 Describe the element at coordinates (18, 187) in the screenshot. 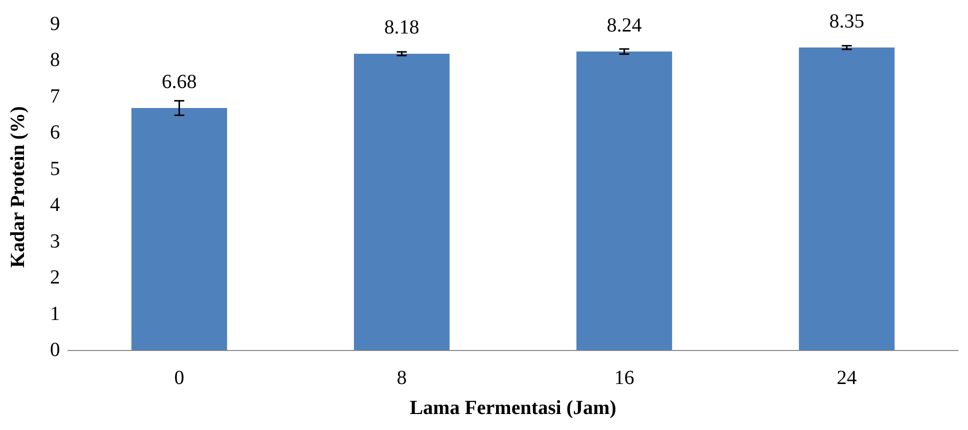

I see `y-axis-title: Kadar Protein (%)` at that location.